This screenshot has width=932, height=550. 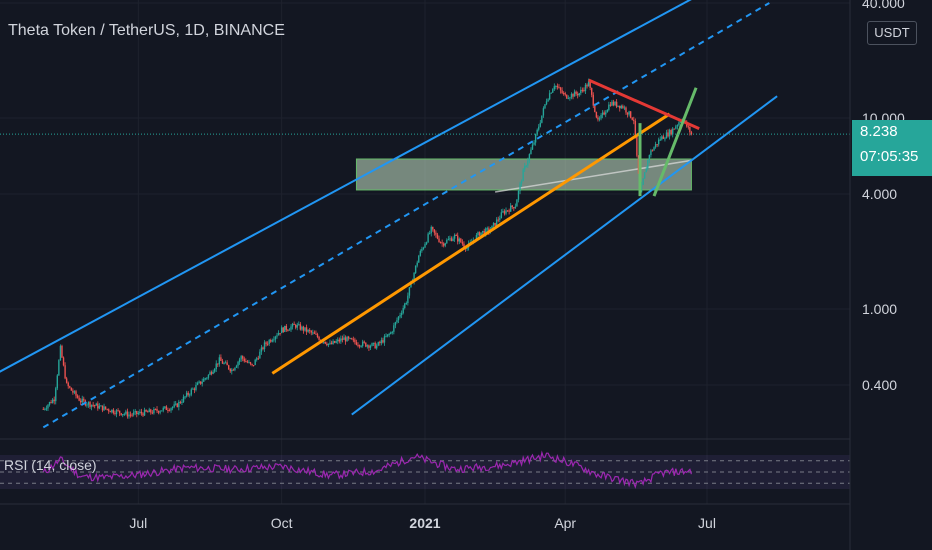 I want to click on zone-diagonal-line, so click(x=593, y=176).